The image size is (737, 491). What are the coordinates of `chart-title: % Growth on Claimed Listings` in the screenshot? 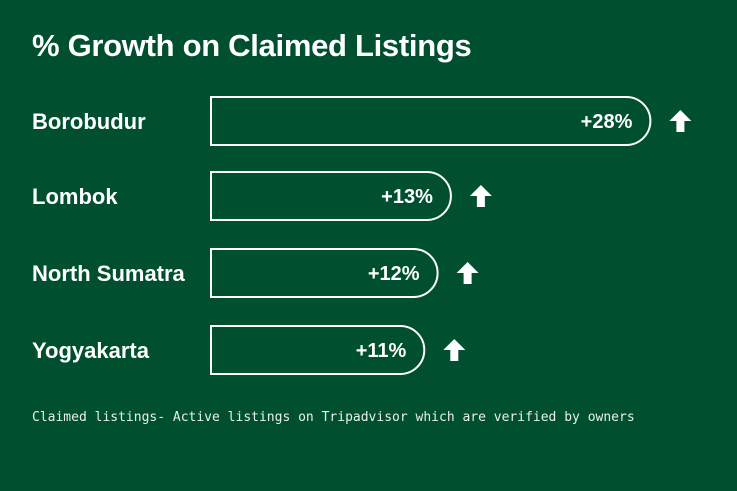 It's located at (252, 45).